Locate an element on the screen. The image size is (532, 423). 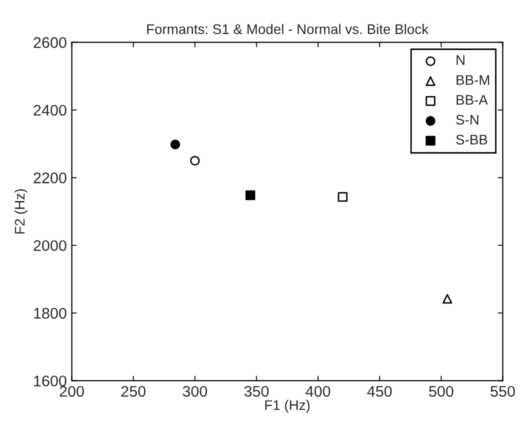
x-tick-label: 500 is located at coordinates (441, 391).